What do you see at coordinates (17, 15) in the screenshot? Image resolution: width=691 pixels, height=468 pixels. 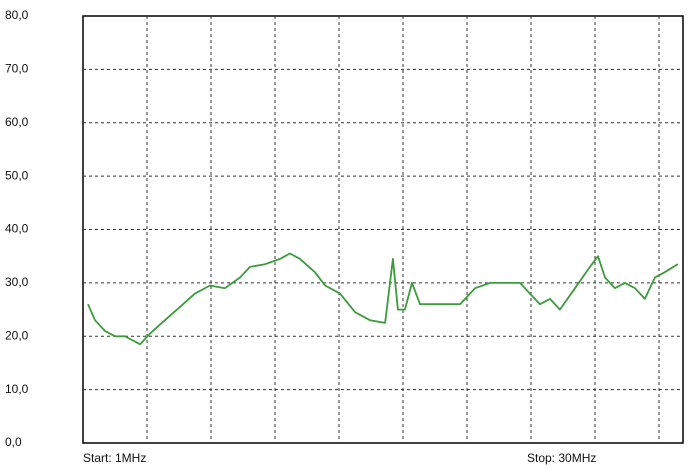 I see `y-tick-label: 80,0` at bounding box center [17, 15].